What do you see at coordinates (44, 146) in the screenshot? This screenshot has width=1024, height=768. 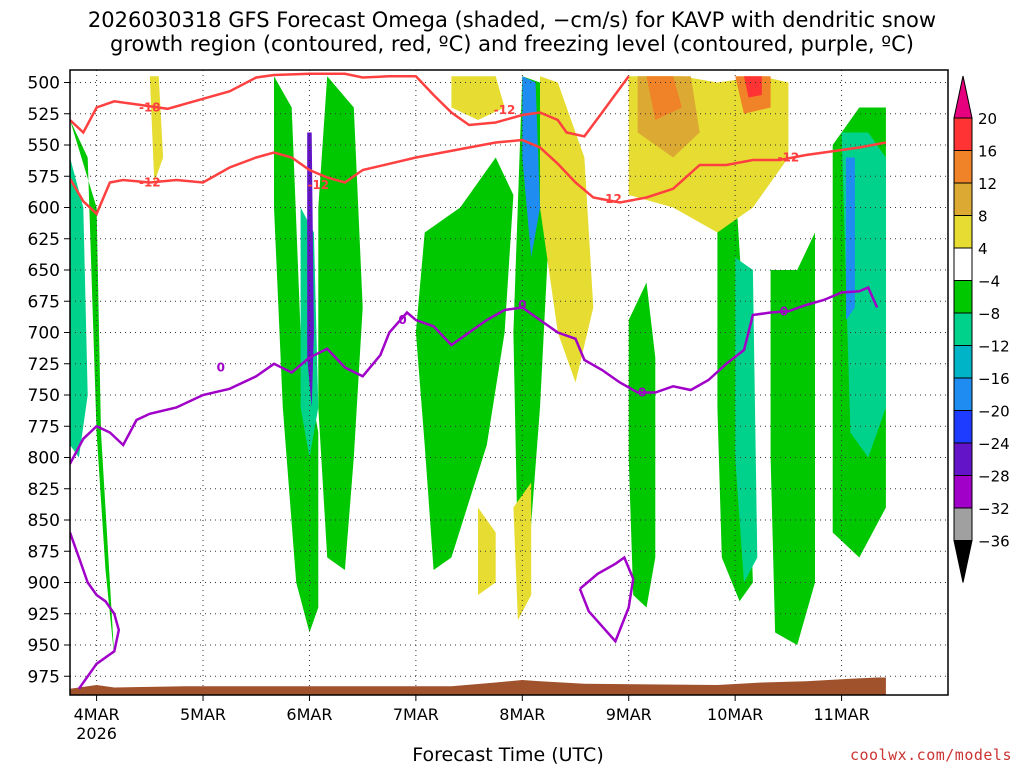 I see `y-tick-label: 550` at bounding box center [44, 146].